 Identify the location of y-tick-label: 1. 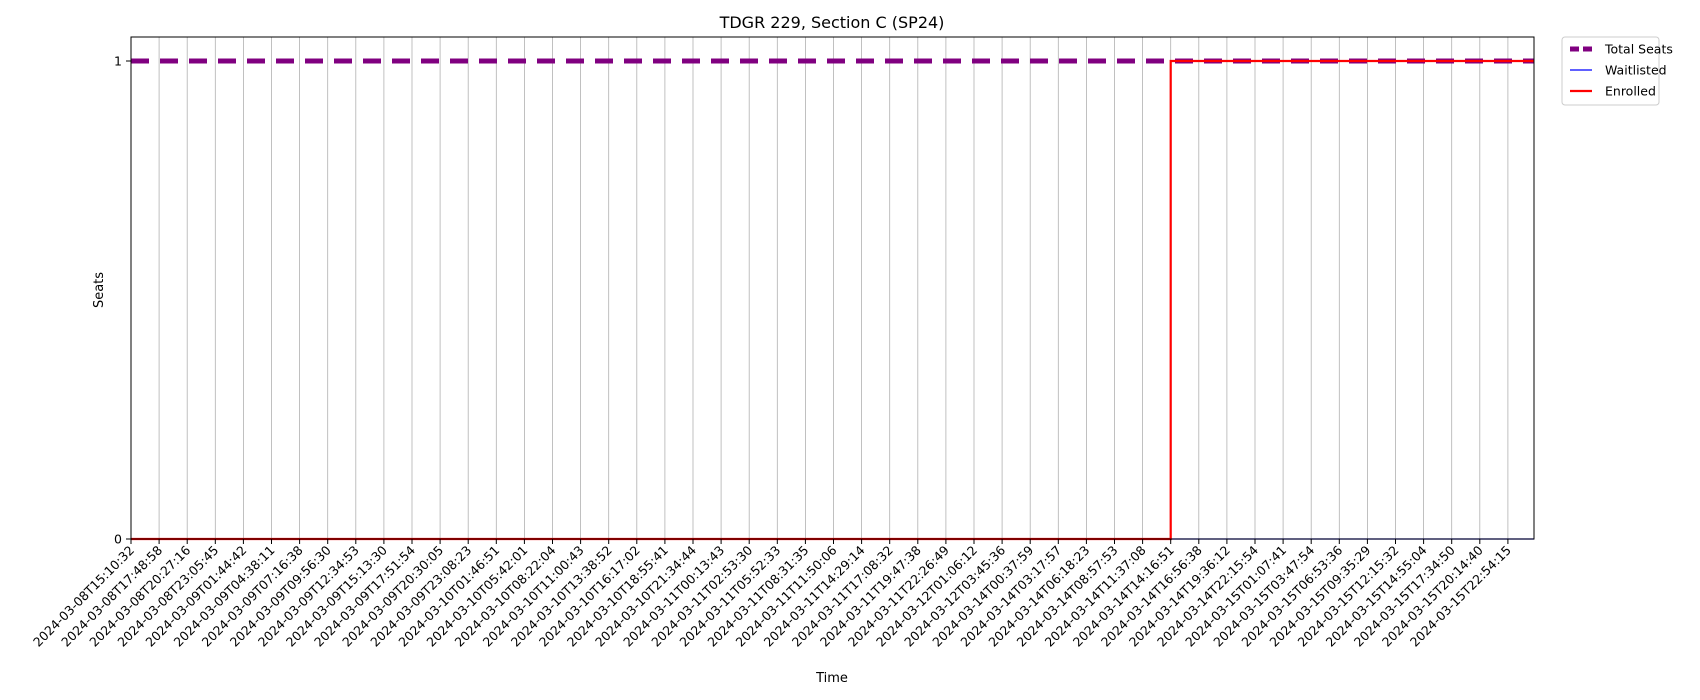
(118, 61).